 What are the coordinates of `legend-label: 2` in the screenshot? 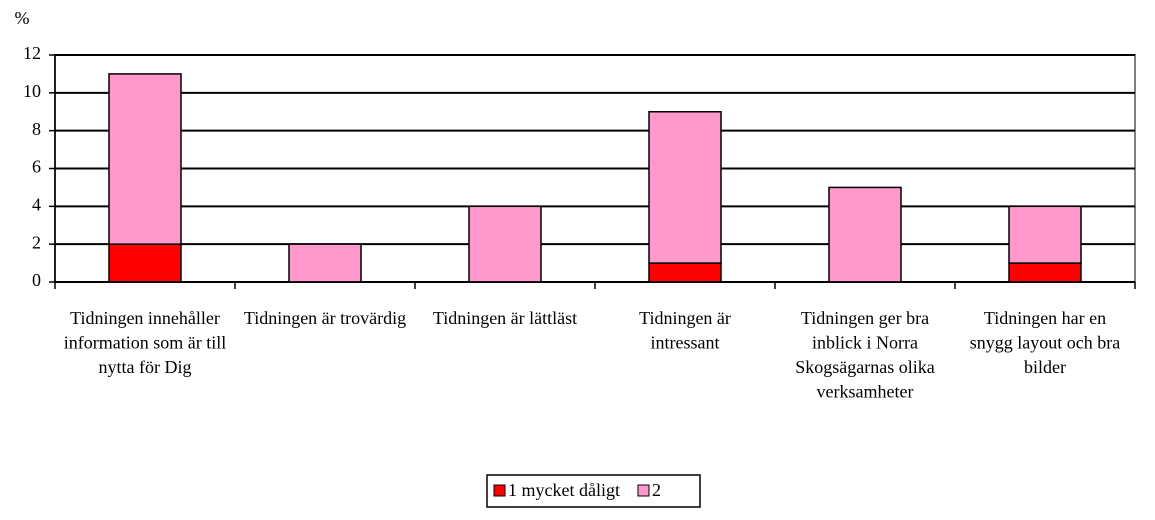 It's located at (656, 490).